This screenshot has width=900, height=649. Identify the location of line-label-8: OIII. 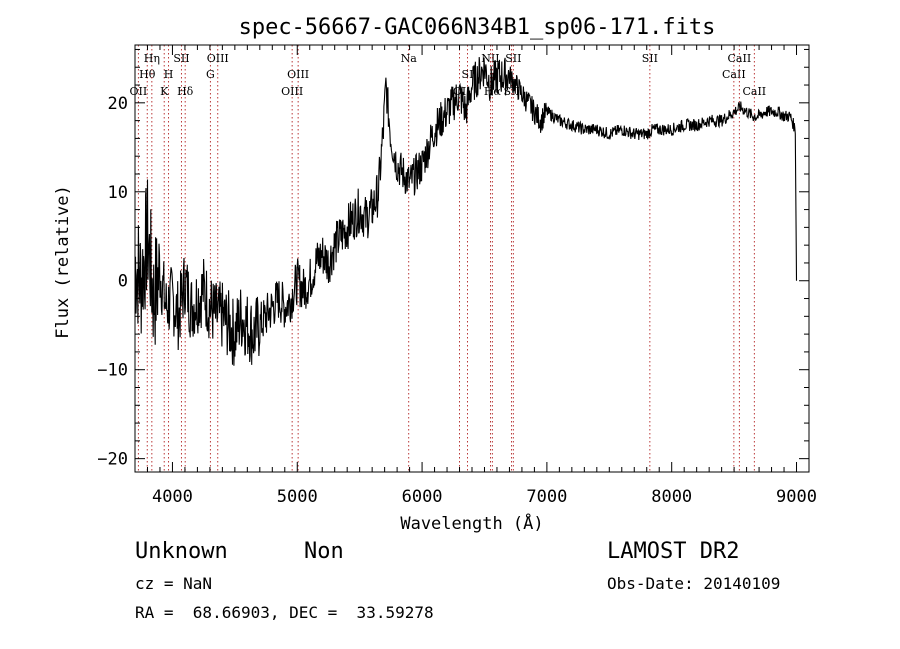
(218, 58).